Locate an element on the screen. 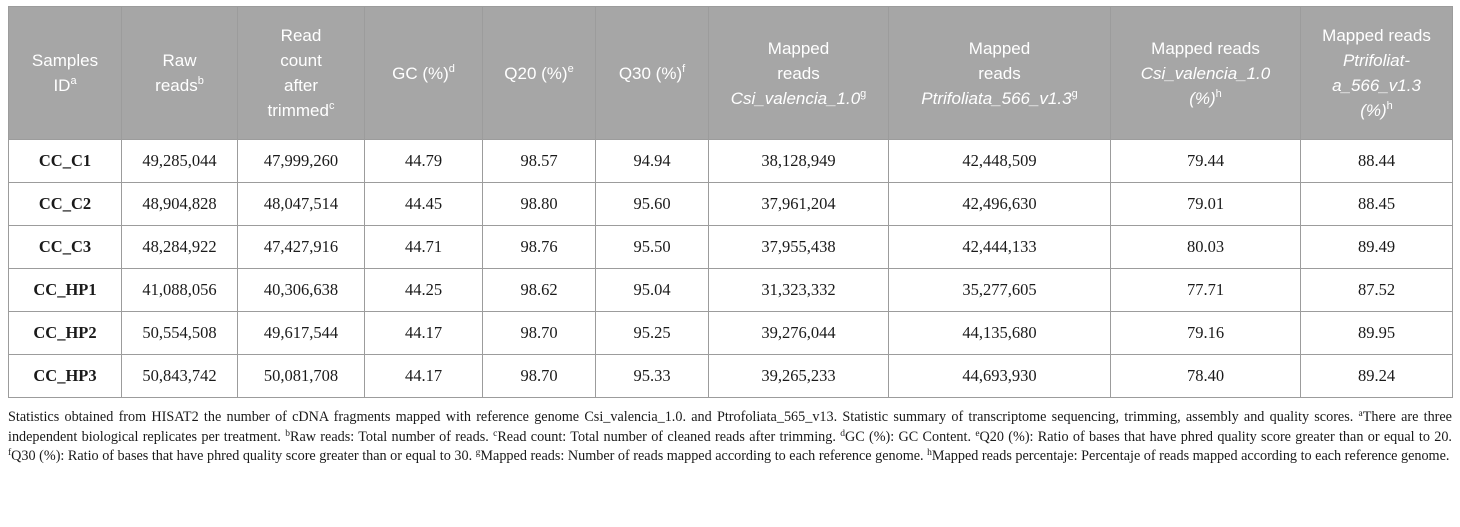  table-cell: 38,128,949 is located at coordinates (798, 161).